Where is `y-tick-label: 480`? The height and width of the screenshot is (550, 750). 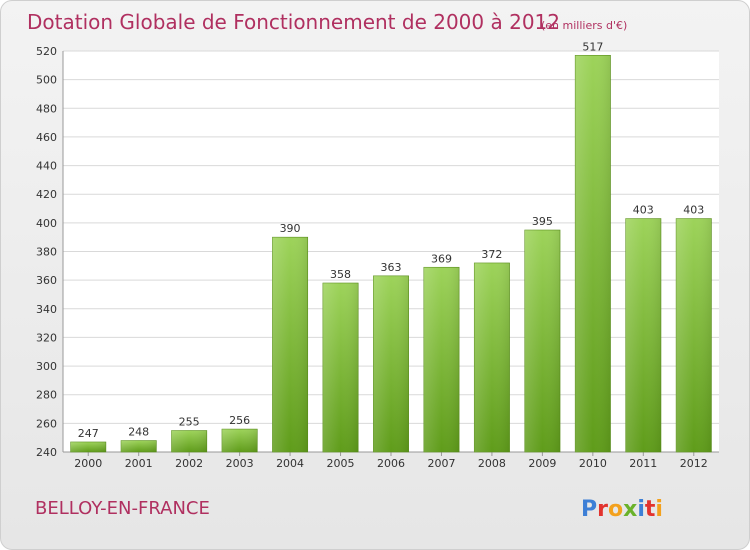 y-tick-label: 480 is located at coordinates (46, 108).